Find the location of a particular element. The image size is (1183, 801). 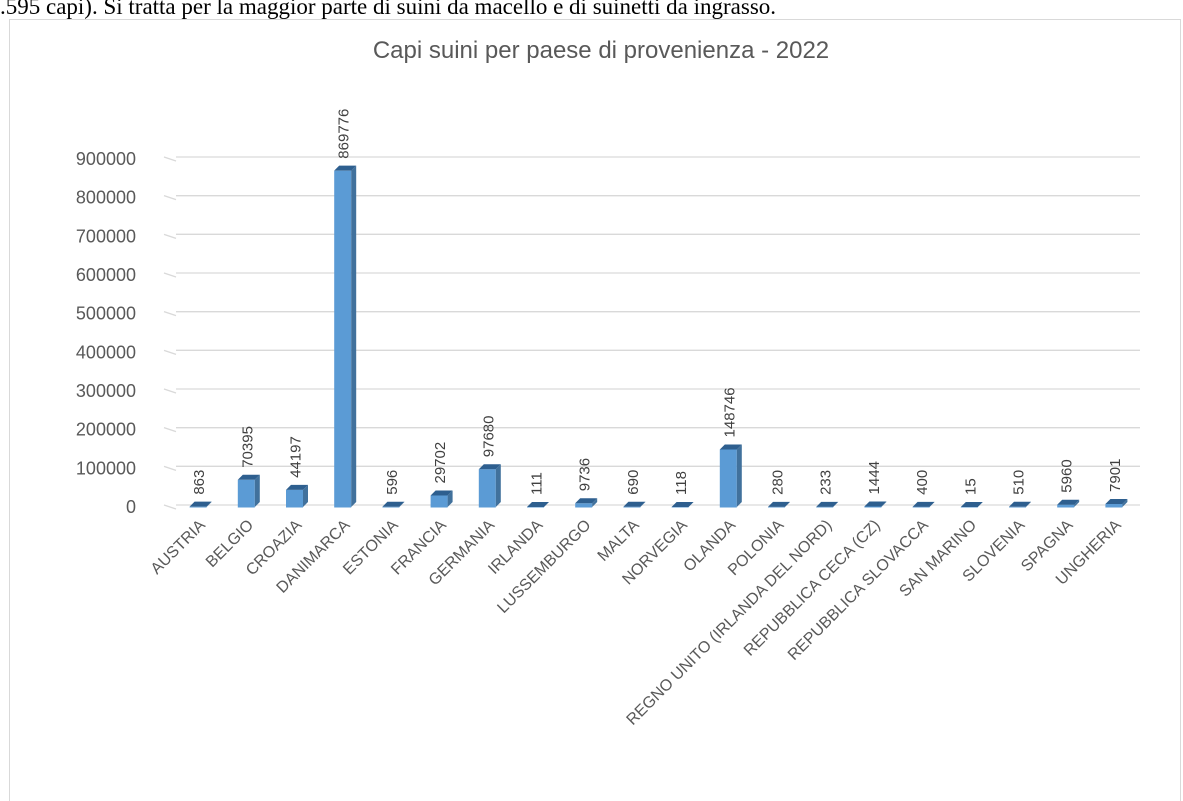

x-tick-label: AUSTRIA is located at coordinates (178, 547).